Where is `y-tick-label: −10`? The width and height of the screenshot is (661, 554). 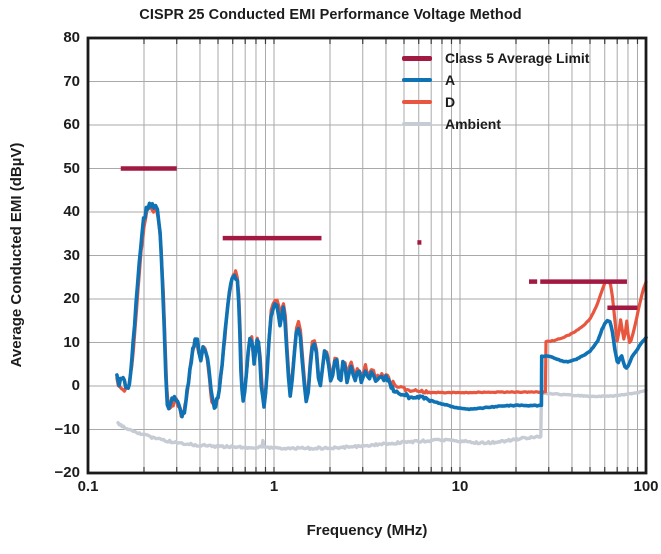 y-tick-label: −10 is located at coordinates (67, 429).